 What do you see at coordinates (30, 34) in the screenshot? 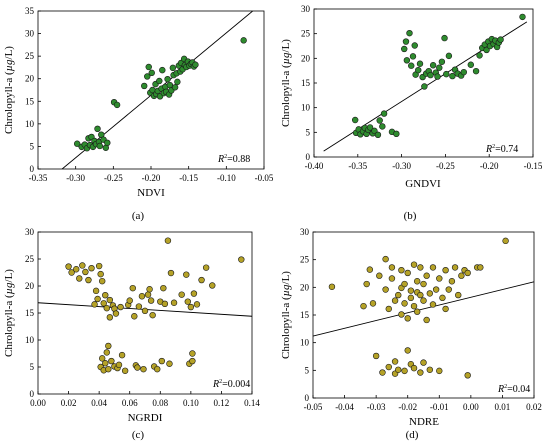
I see `y-tick-label-a: 30` at bounding box center [30, 34].